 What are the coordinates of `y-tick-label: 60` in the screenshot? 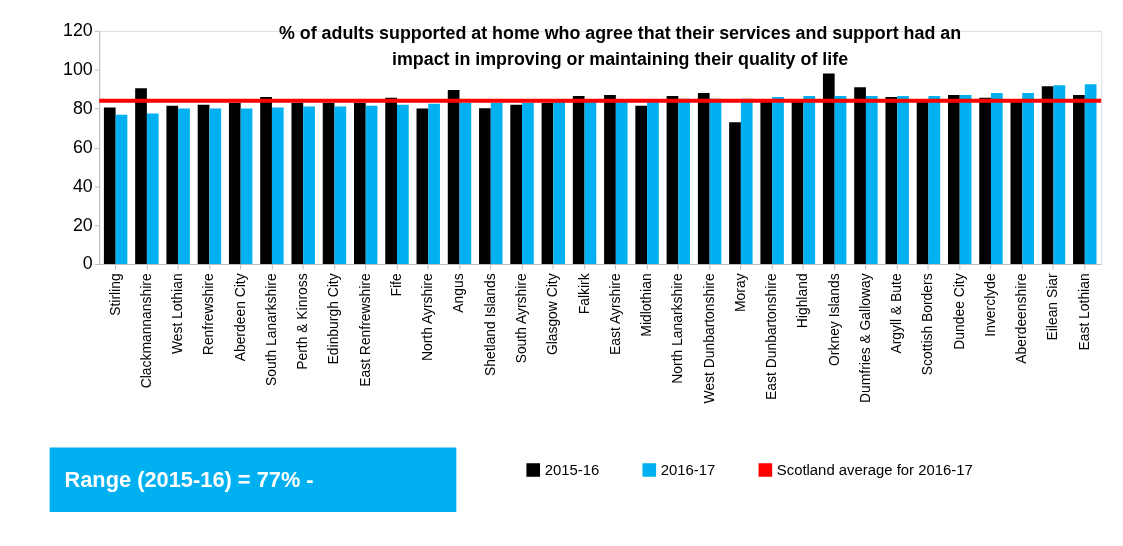 It's located at (82, 146).